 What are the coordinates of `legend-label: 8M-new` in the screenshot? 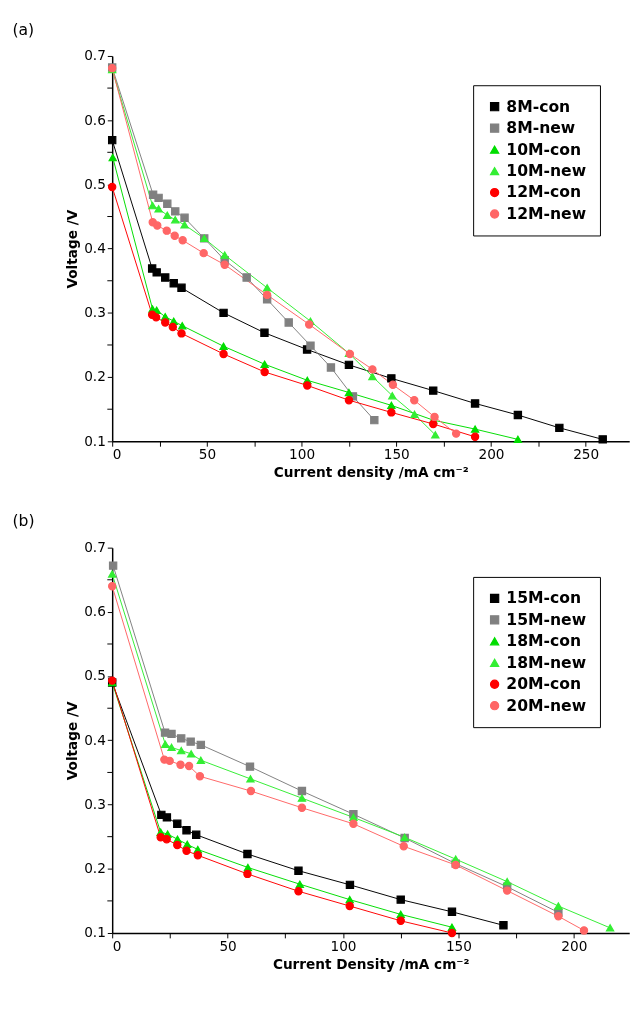 It's located at (541, 128).